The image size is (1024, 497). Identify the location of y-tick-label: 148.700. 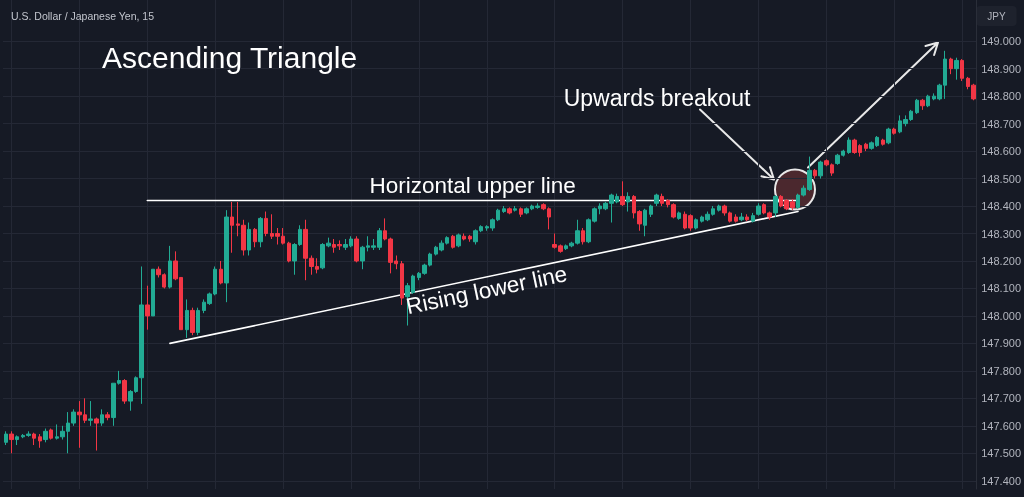
(1001, 123).